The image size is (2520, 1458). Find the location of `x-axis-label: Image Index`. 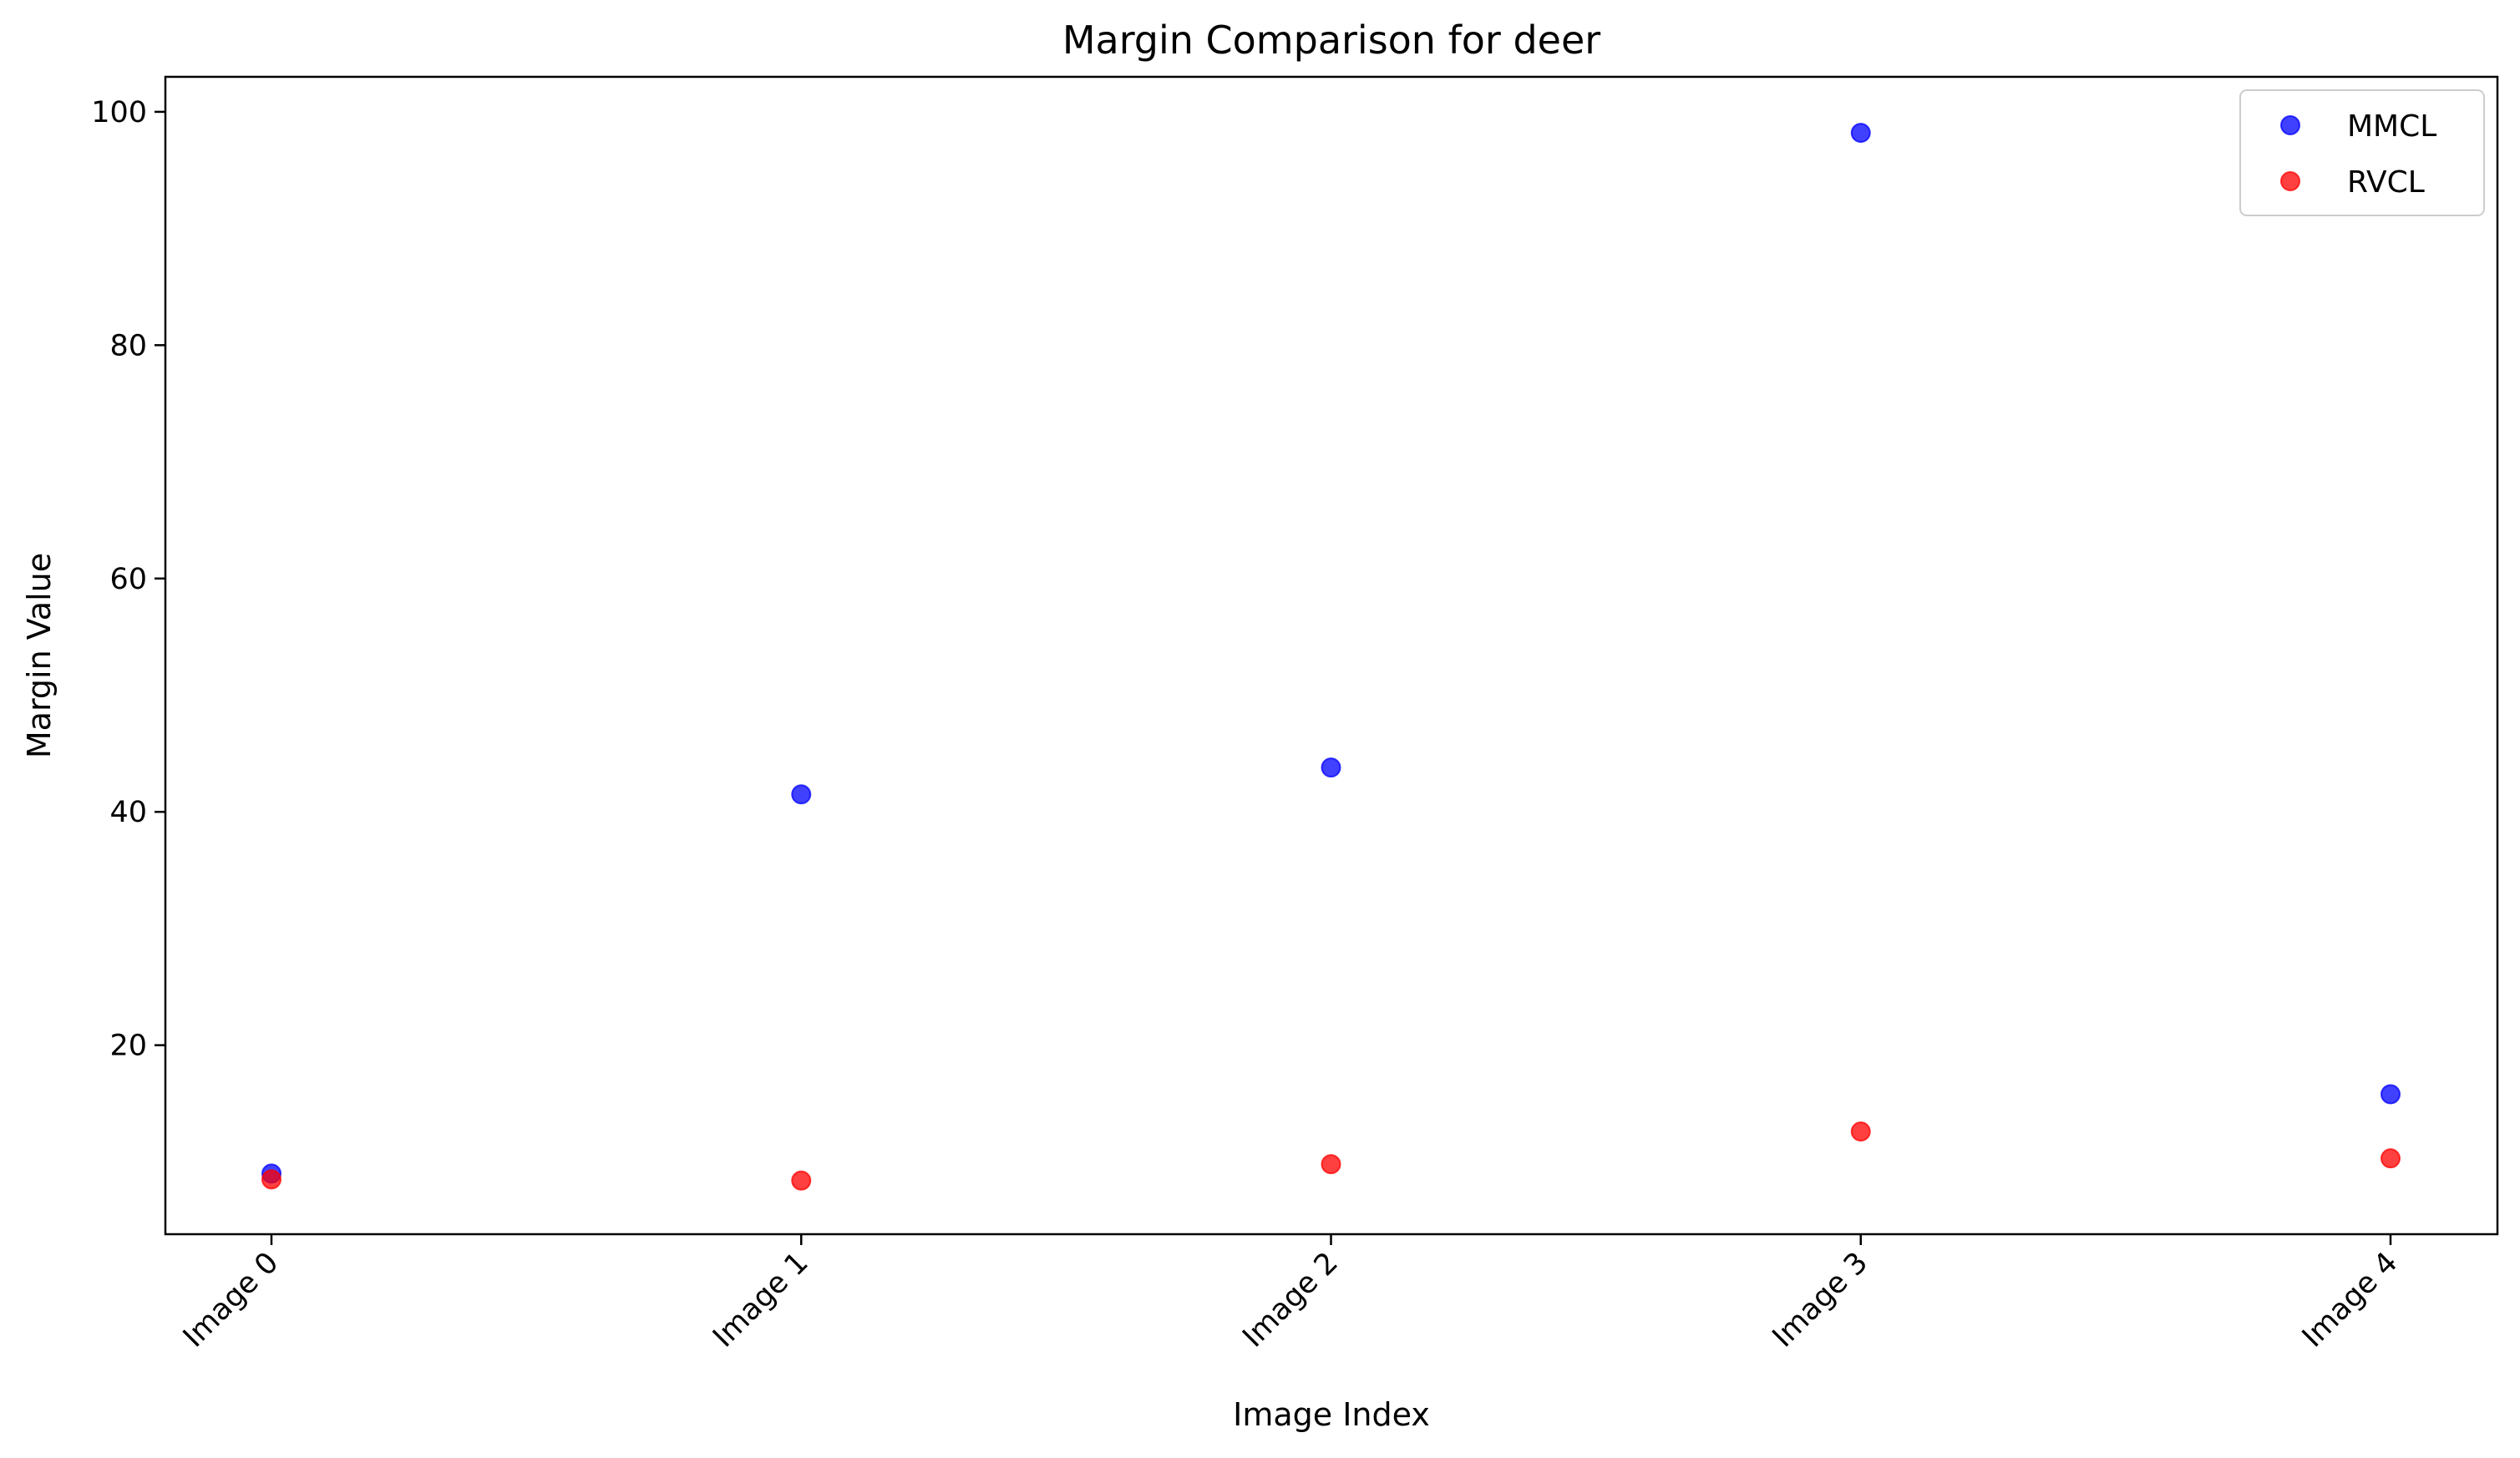

x-axis-label: Image Index is located at coordinates (1331, 1414).